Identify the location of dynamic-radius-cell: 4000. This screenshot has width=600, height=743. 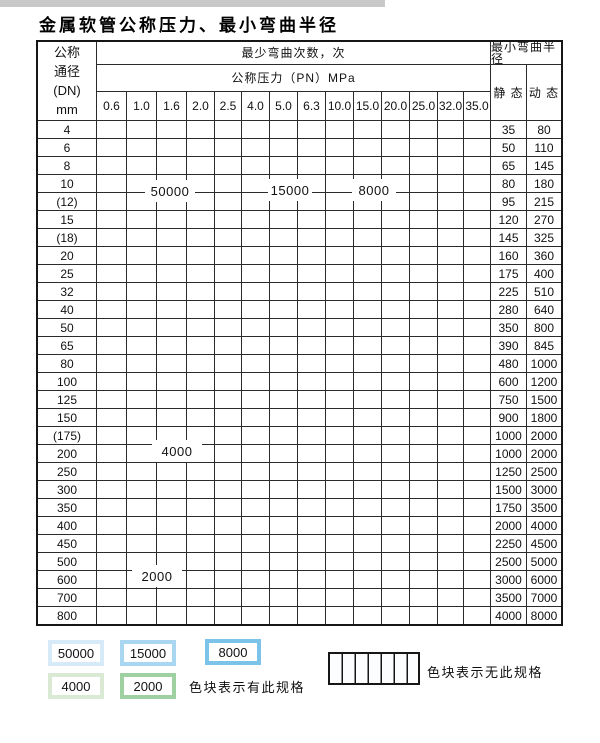
(544, 525).